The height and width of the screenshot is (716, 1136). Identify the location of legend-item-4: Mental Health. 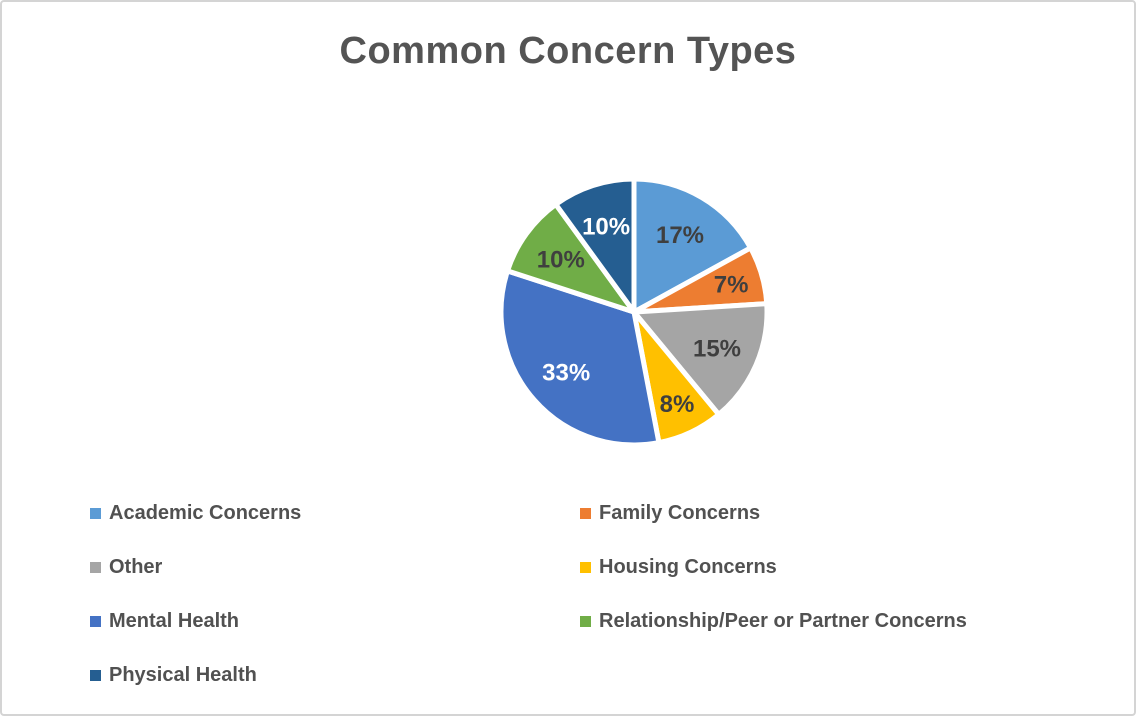
(335, 621).